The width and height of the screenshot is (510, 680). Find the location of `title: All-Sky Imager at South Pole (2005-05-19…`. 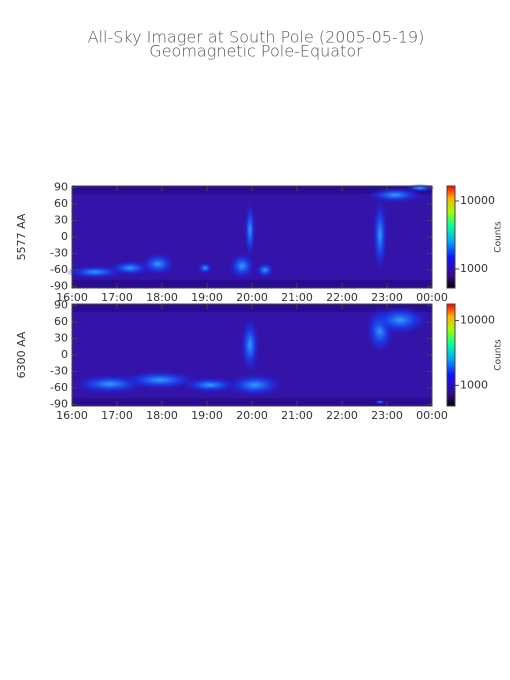

title: All-Sky Imager at South Pole (2005-05-19… is located at coordinates (256, 37).